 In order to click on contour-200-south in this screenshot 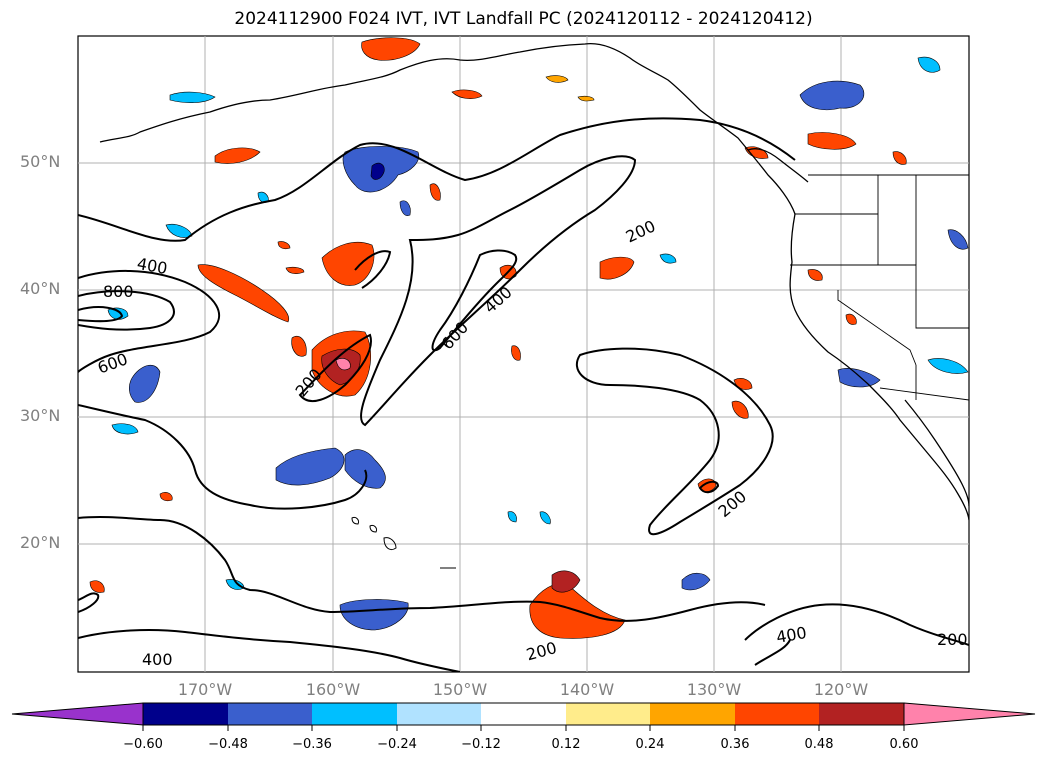, I will do `click(422, 569)`.